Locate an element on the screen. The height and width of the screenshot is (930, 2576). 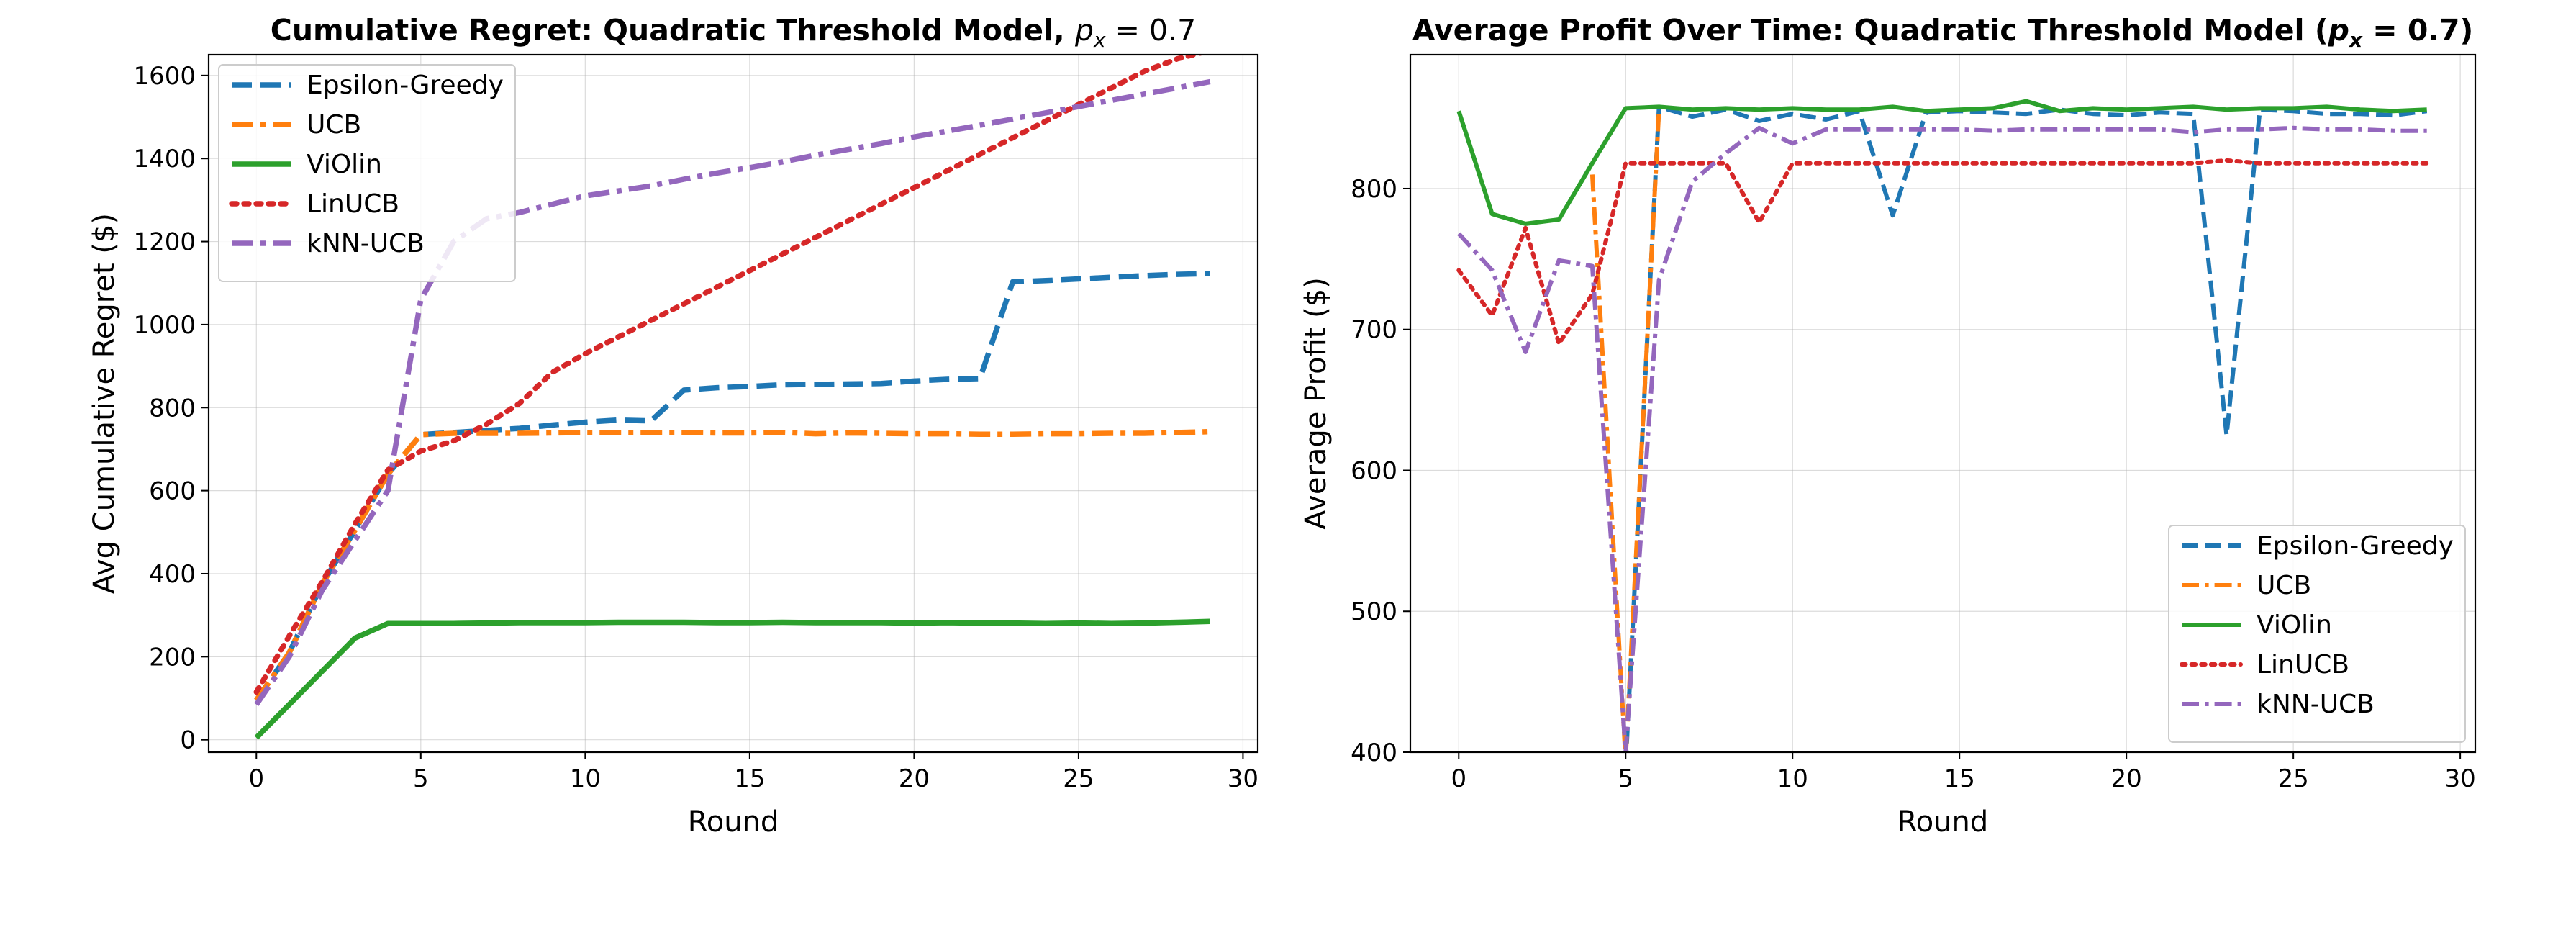
y-axis-label: Average Profit ($) is located at coordinates (1316, 403).